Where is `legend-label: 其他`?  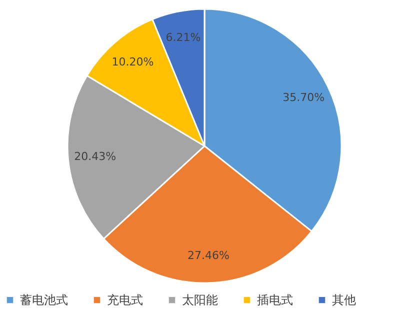
legend-label: 其他 is located at coordinates (344, 300).